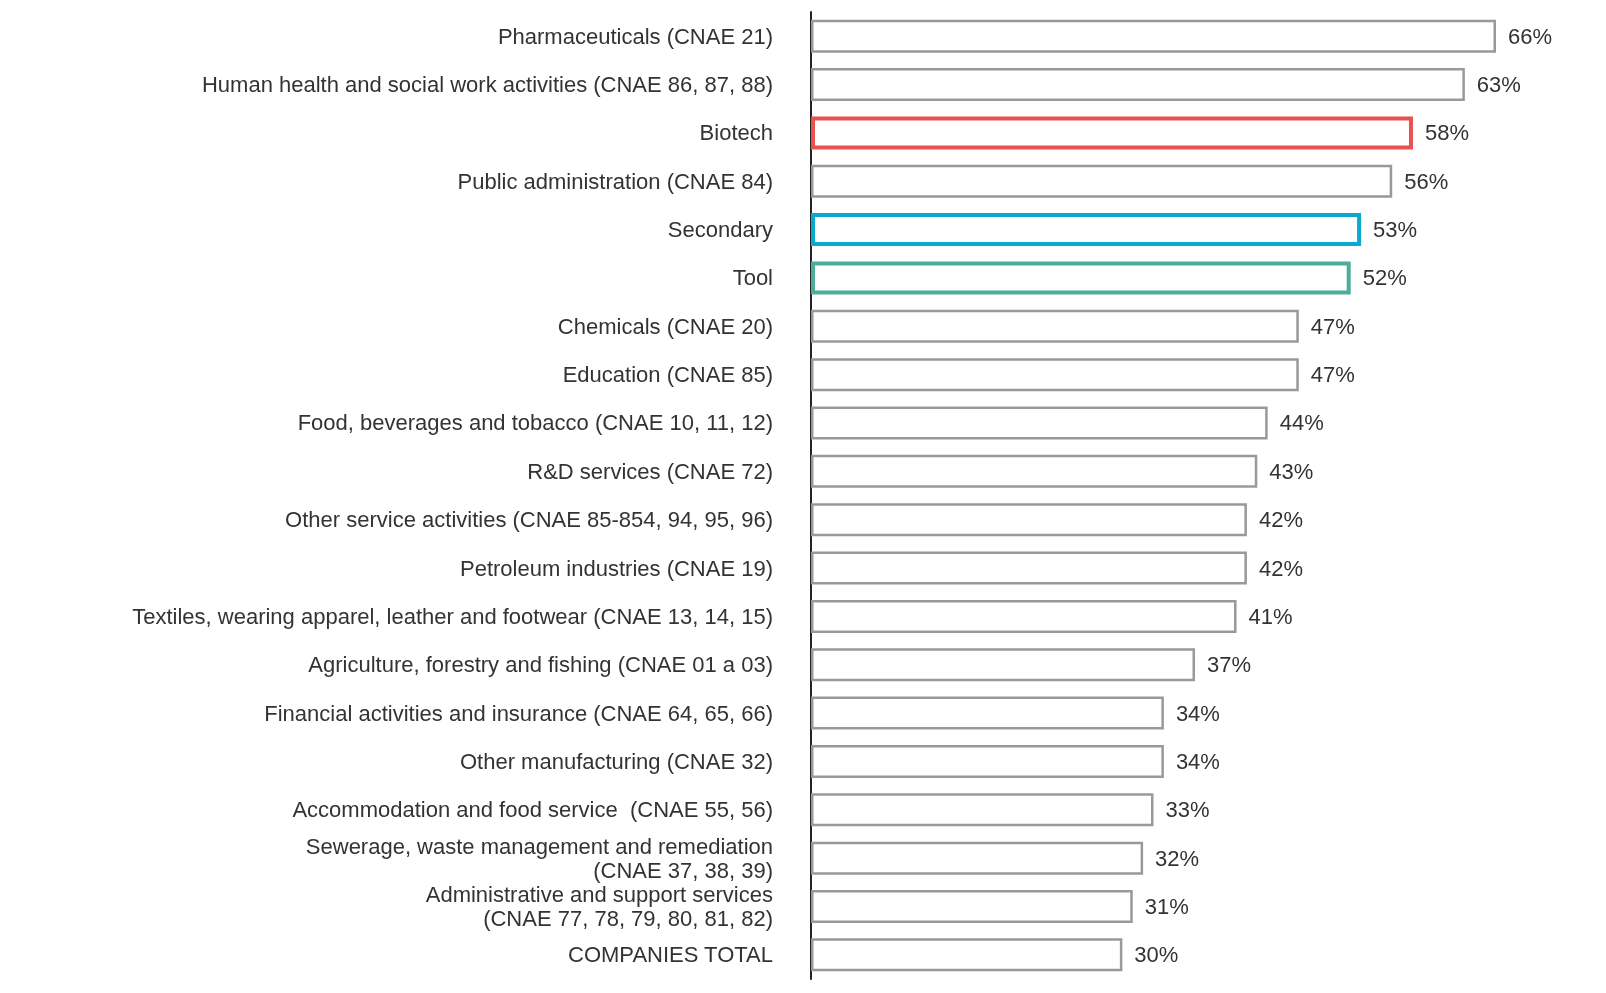  Describe the element at coordinates (650, 471) in the screenshot. I see `y-tick-label: R&D services (CNAE 72)` at that location.